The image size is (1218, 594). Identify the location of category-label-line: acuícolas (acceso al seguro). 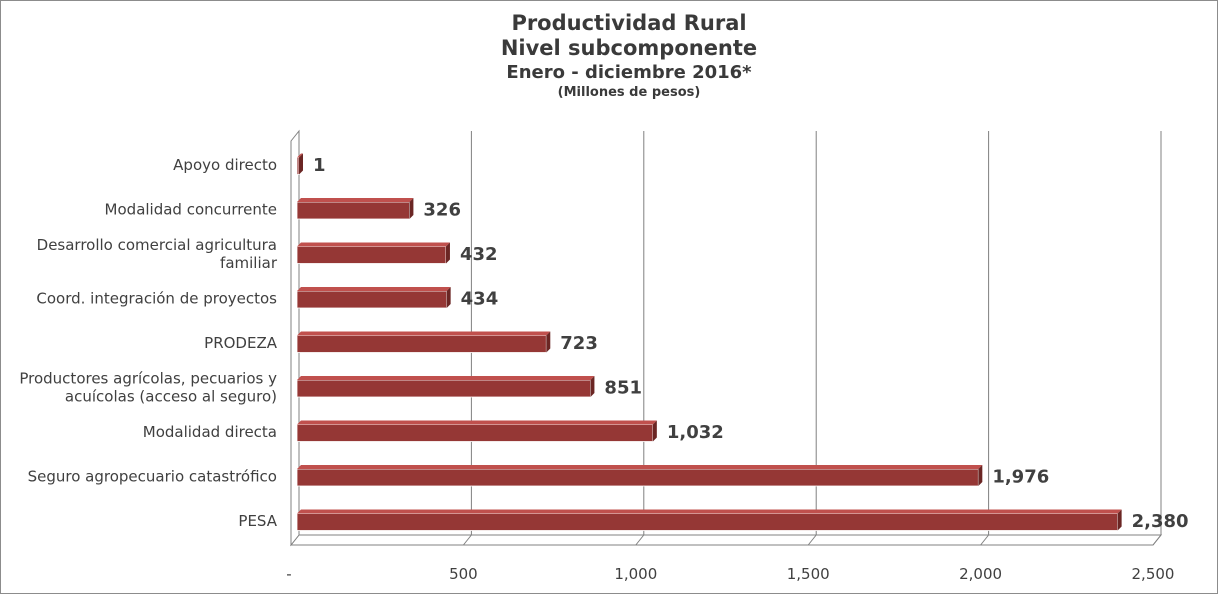
(171, 397).